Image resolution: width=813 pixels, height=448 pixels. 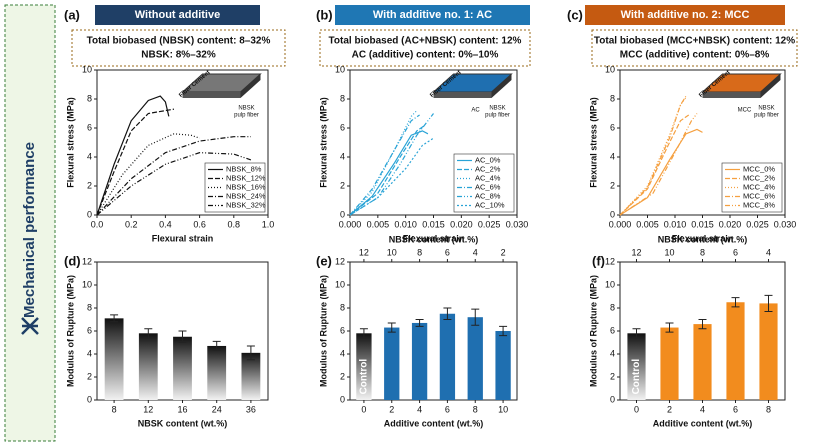 I want to click on chart-title: With additive no. 2: MCC, so click(x=685, y=15).